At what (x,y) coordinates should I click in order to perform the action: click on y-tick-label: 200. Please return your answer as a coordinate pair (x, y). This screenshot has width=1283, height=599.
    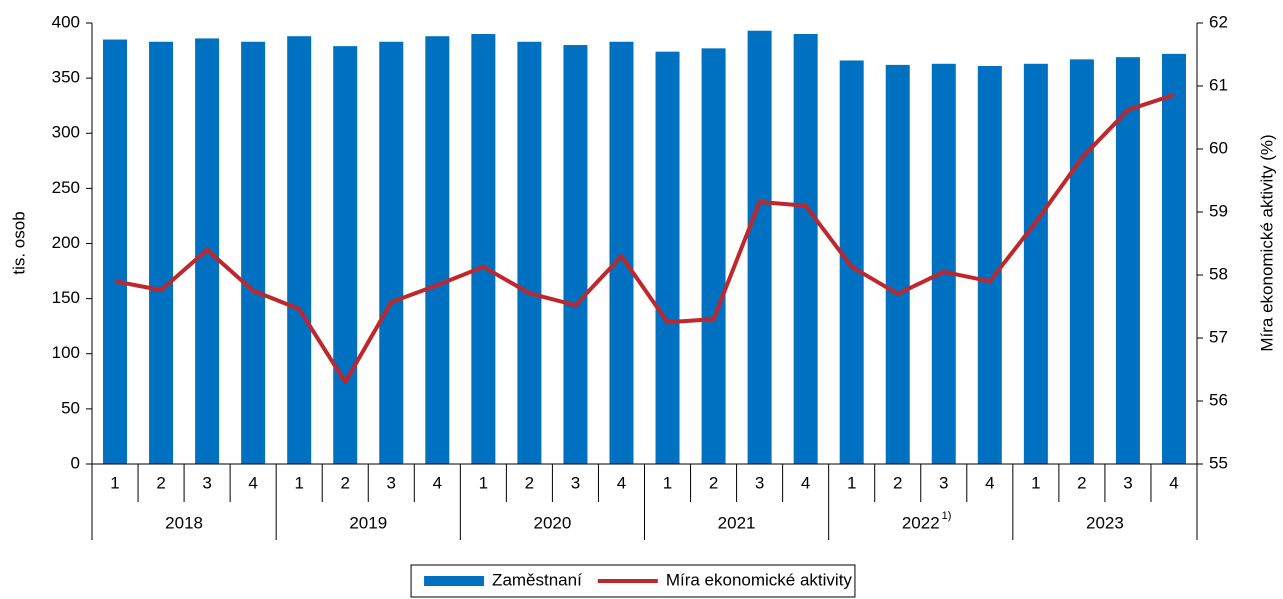
    Looking at the image, I should click on (66, 242).